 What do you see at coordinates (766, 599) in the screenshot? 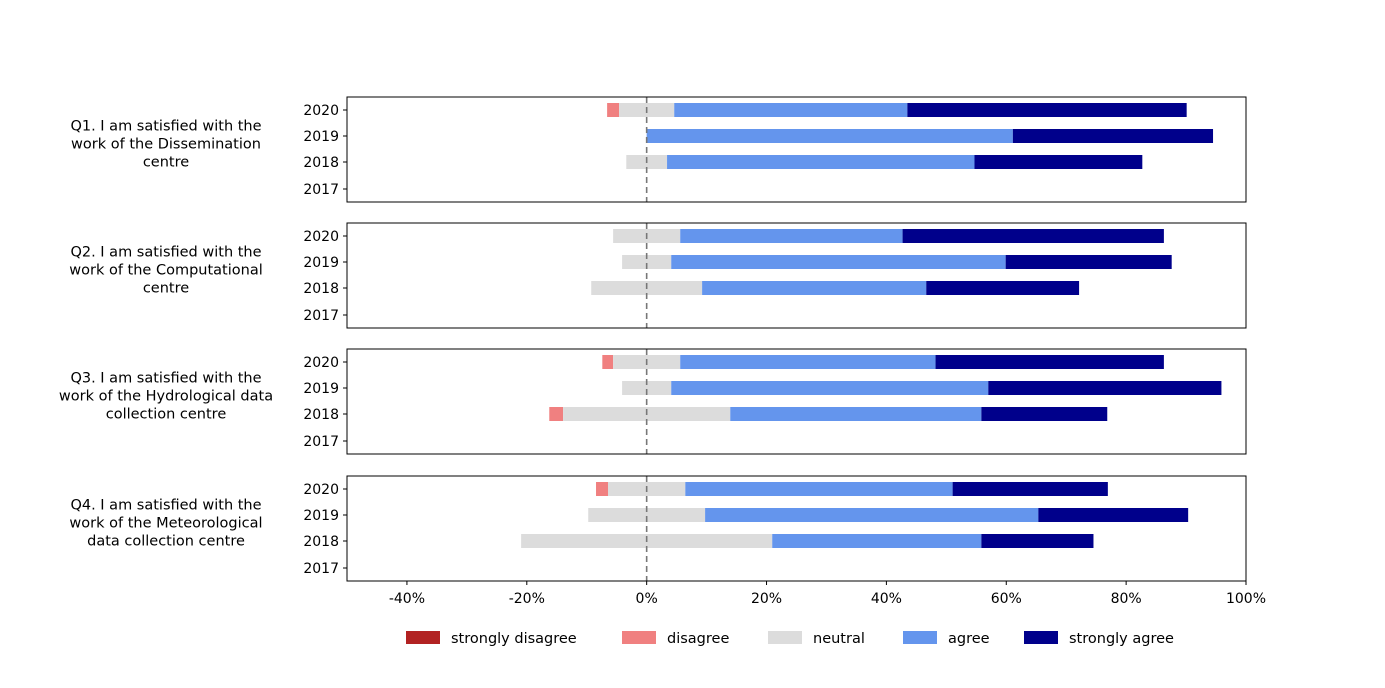
I see `x-tick-label: 20%` at bounding box center [766, 599].